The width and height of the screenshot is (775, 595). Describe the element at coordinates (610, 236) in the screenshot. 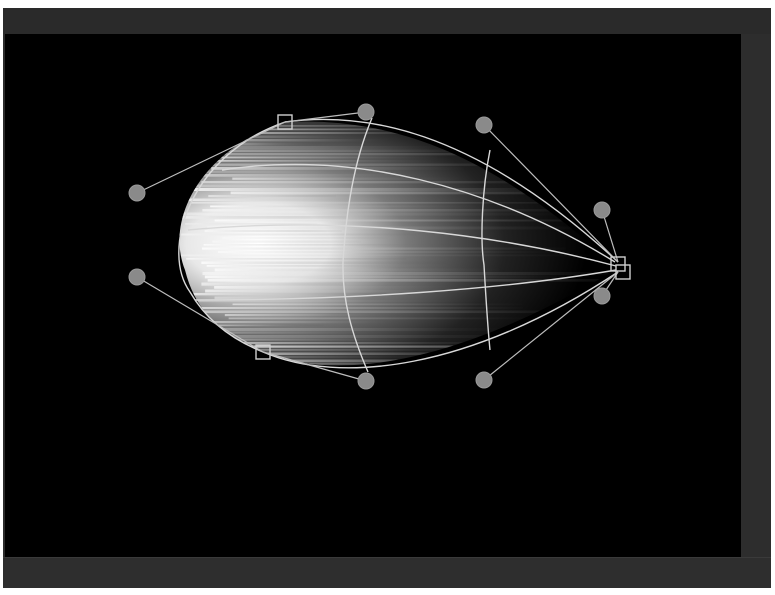

I see `handle-line-right-top-in` at that location.